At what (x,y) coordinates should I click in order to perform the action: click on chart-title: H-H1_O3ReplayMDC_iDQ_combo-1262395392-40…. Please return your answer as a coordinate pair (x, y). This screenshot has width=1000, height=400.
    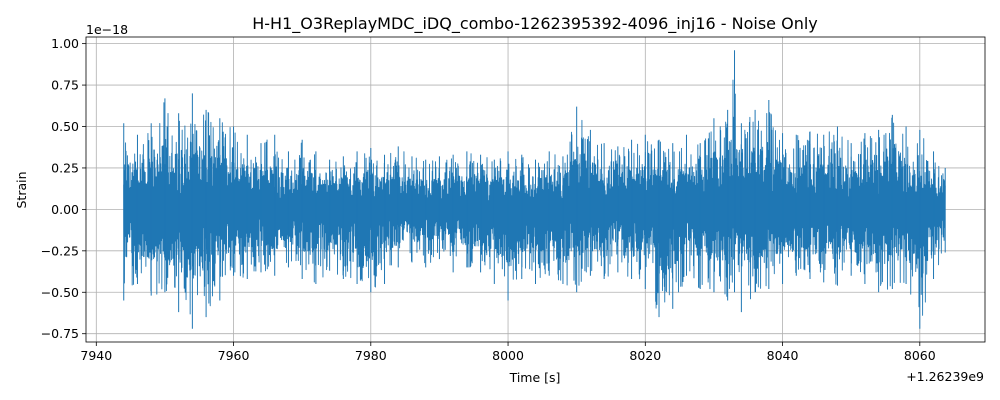
    Looking at the image, I should click on (535, 24).